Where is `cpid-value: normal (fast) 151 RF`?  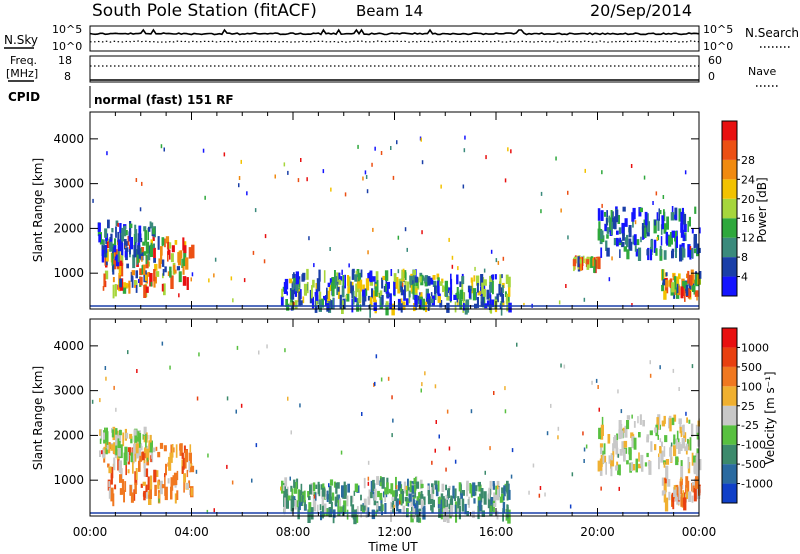
cpid-value: normal (fast) 151 RF is located at coordinates (164, 100).